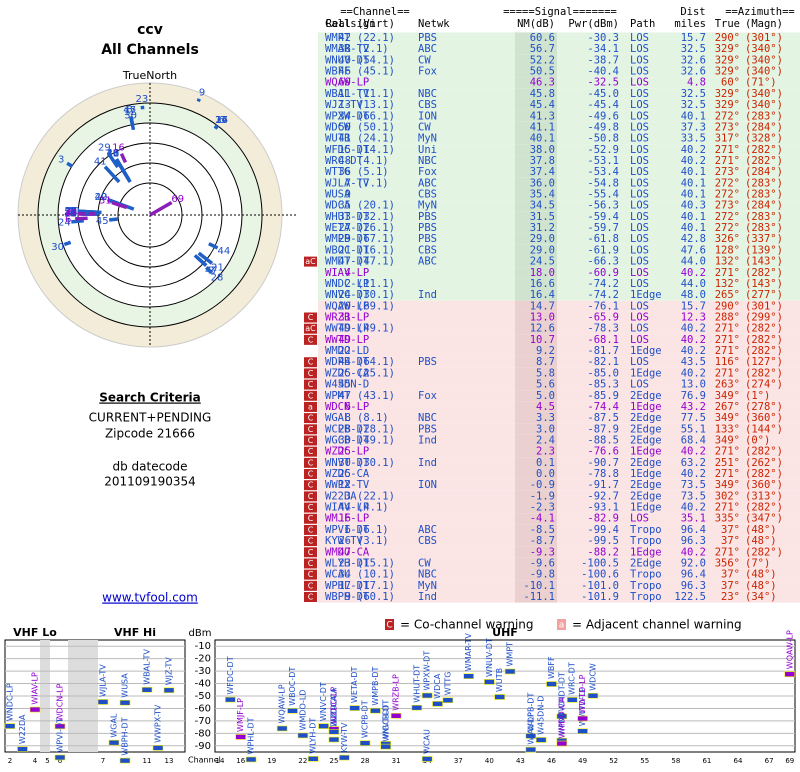 Image resolution: width=800 pixels, height=772 pixels. Describe the element at coordinates (104, 147) in the screenshot. I see `polar-channel: 29` at that location.